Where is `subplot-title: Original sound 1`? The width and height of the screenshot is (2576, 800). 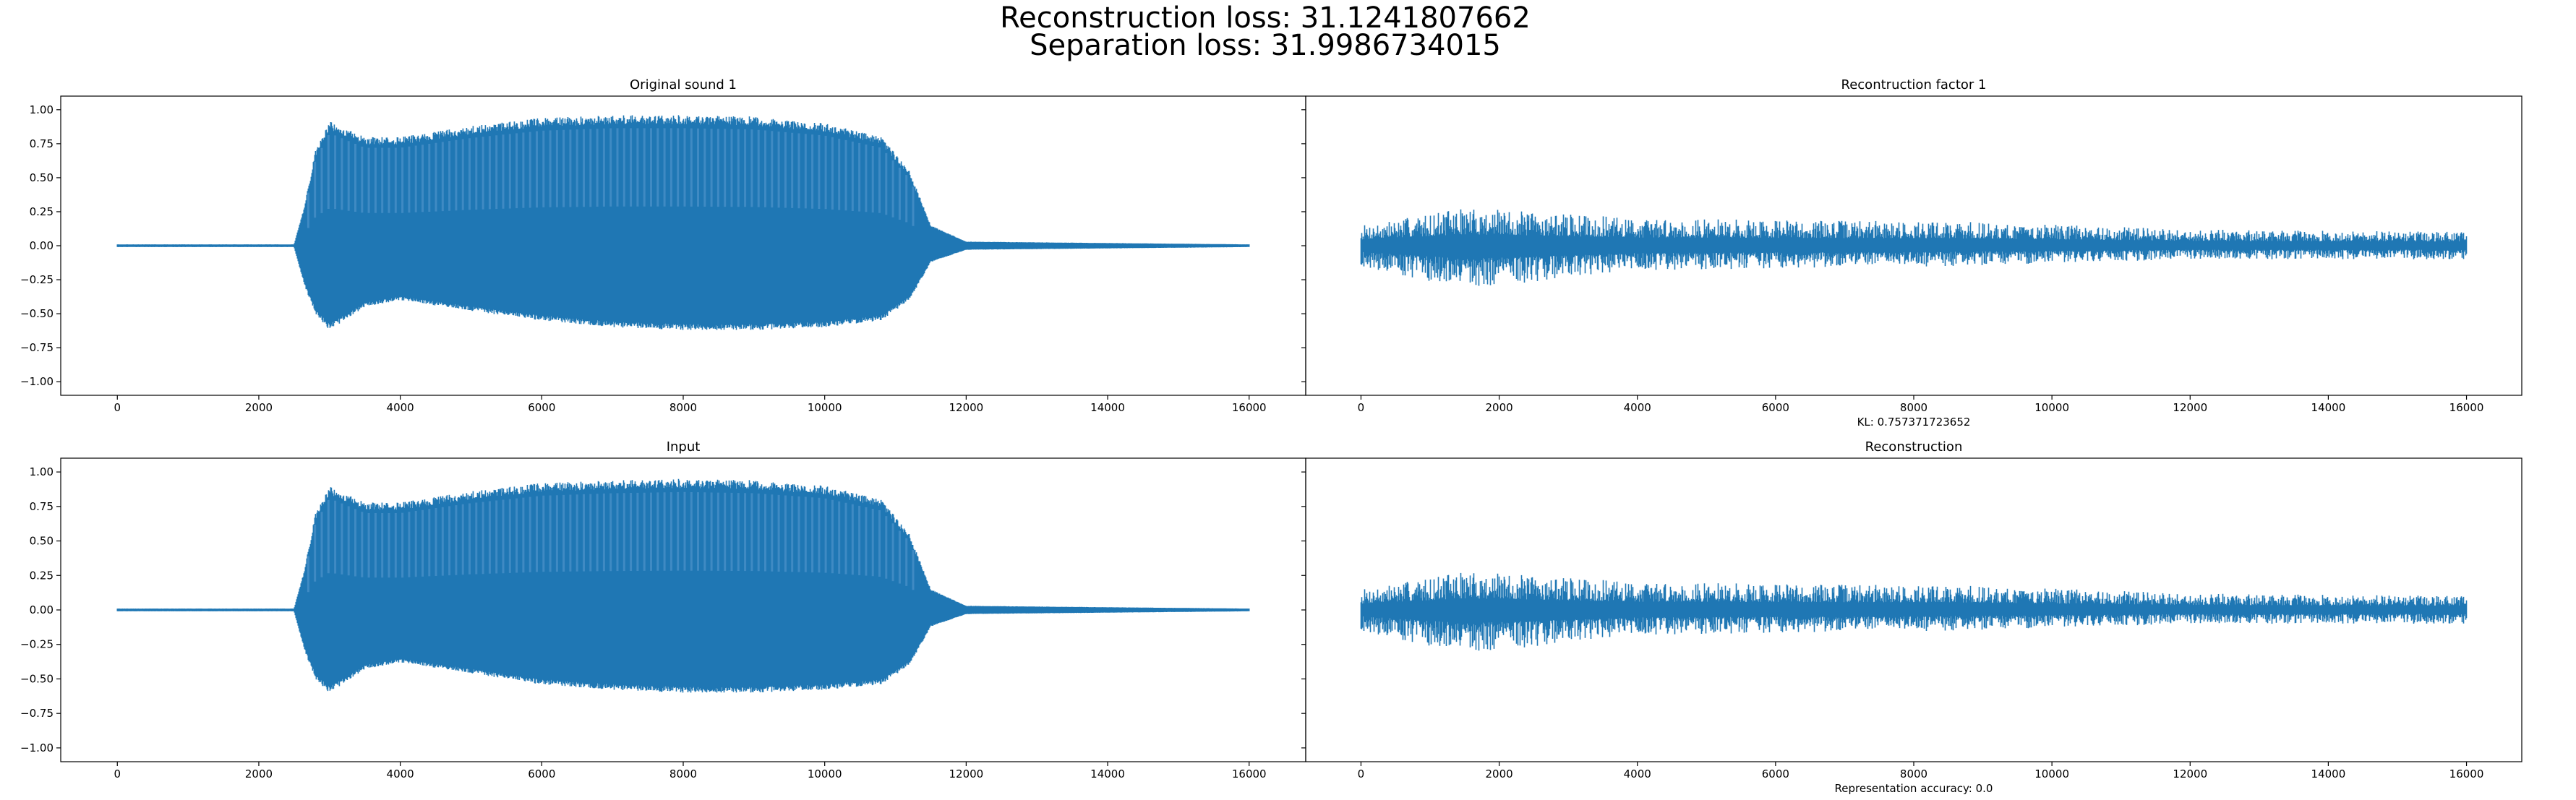 subplot-title: Original sound 1 is located at coordinates (684, 85).